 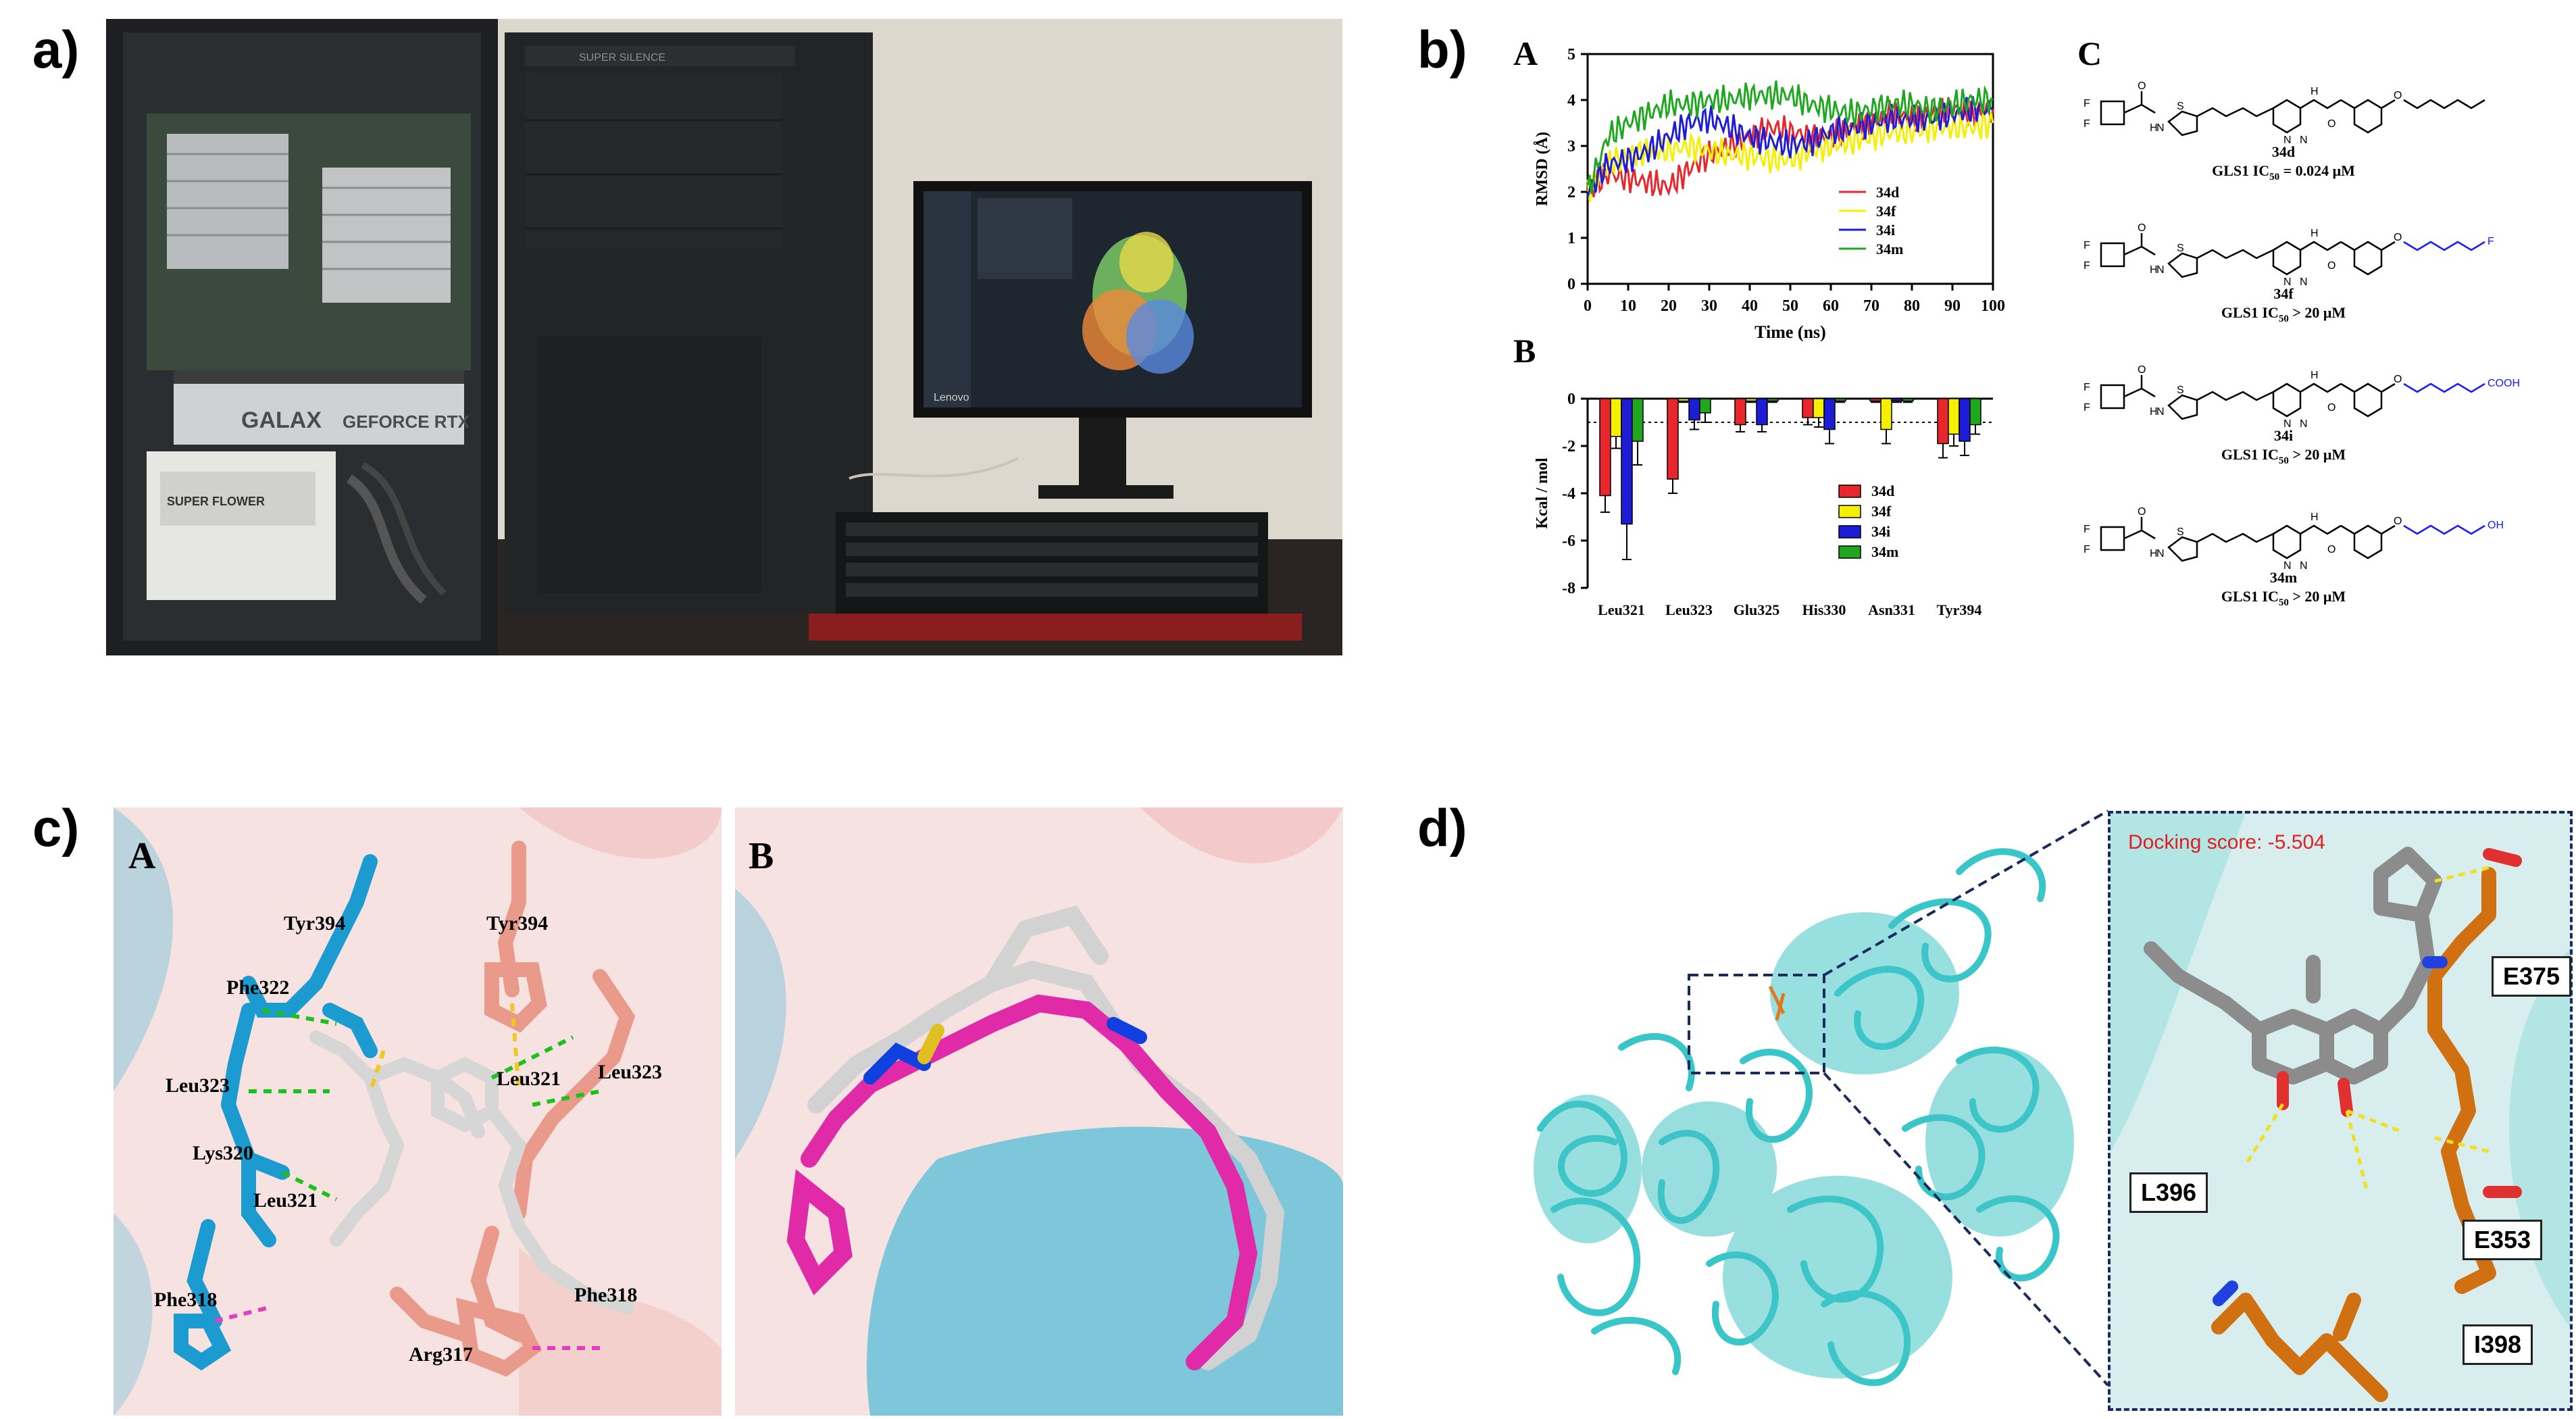 I want to click on bar-34f-Leu323, so click(x=1683, y=400).